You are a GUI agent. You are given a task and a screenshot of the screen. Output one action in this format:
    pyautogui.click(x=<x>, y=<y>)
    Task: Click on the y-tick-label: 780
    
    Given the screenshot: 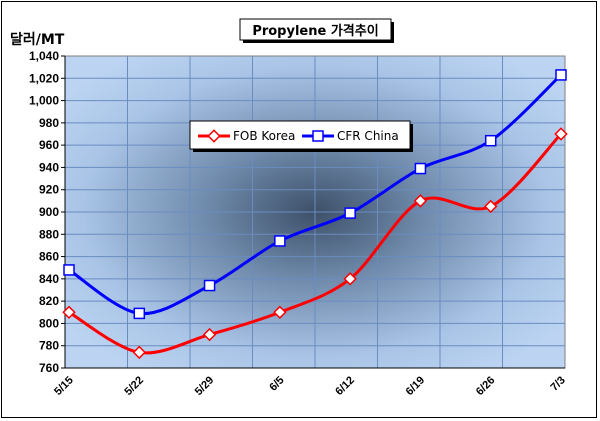 What is the action you would take?
    pyautogui.click(x=49, y=346)
    